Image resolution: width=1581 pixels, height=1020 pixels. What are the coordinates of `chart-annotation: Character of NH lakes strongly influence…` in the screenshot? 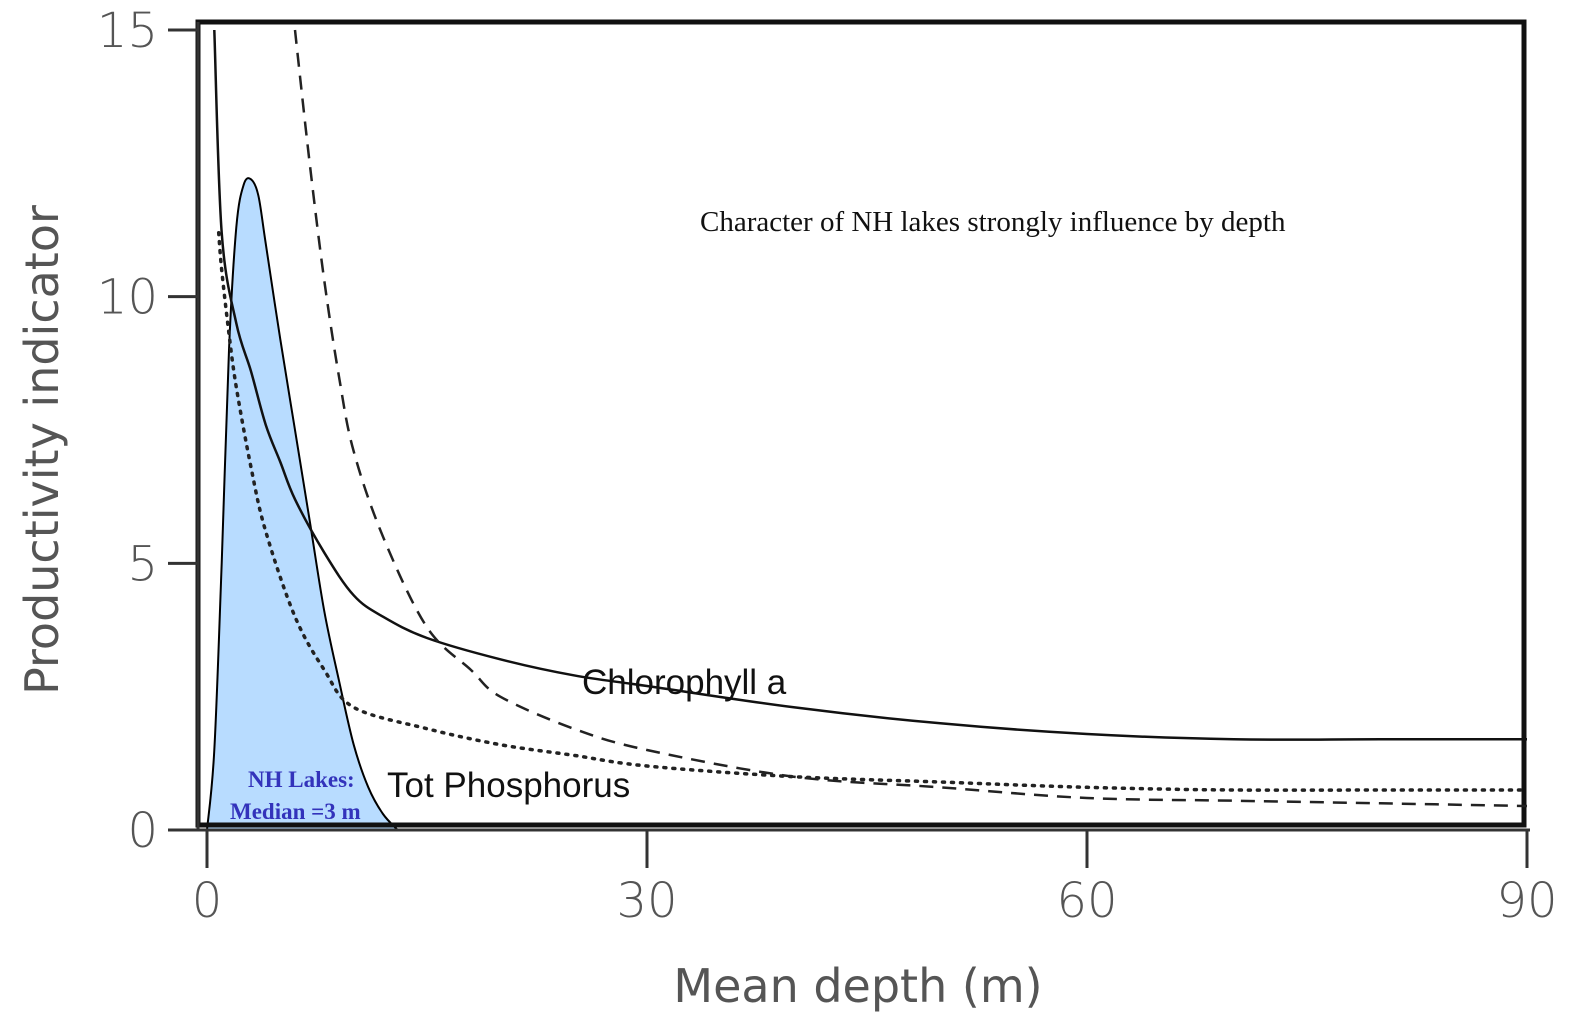 It's located at (993, 222).